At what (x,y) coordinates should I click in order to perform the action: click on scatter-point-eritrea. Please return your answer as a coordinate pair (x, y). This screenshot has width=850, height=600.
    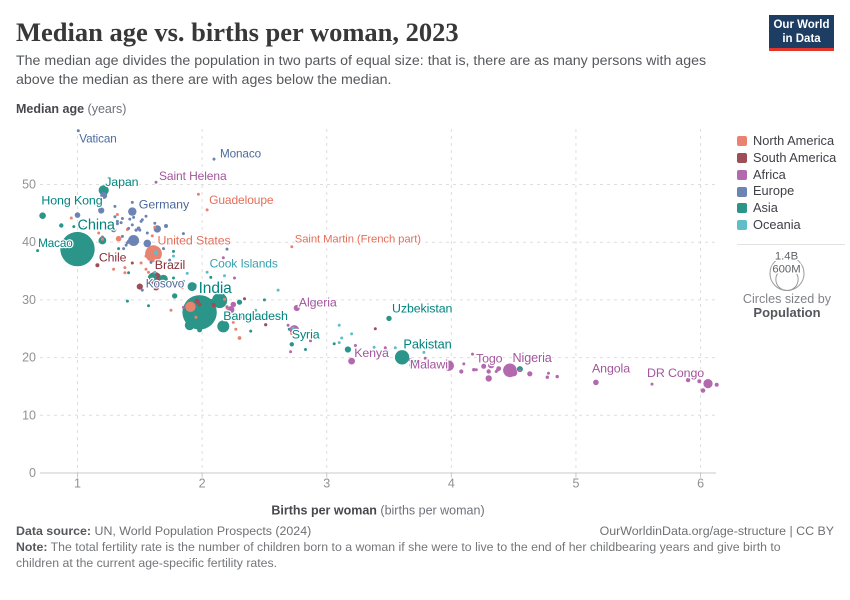
    Looking at the image, I should click on (423, 366).